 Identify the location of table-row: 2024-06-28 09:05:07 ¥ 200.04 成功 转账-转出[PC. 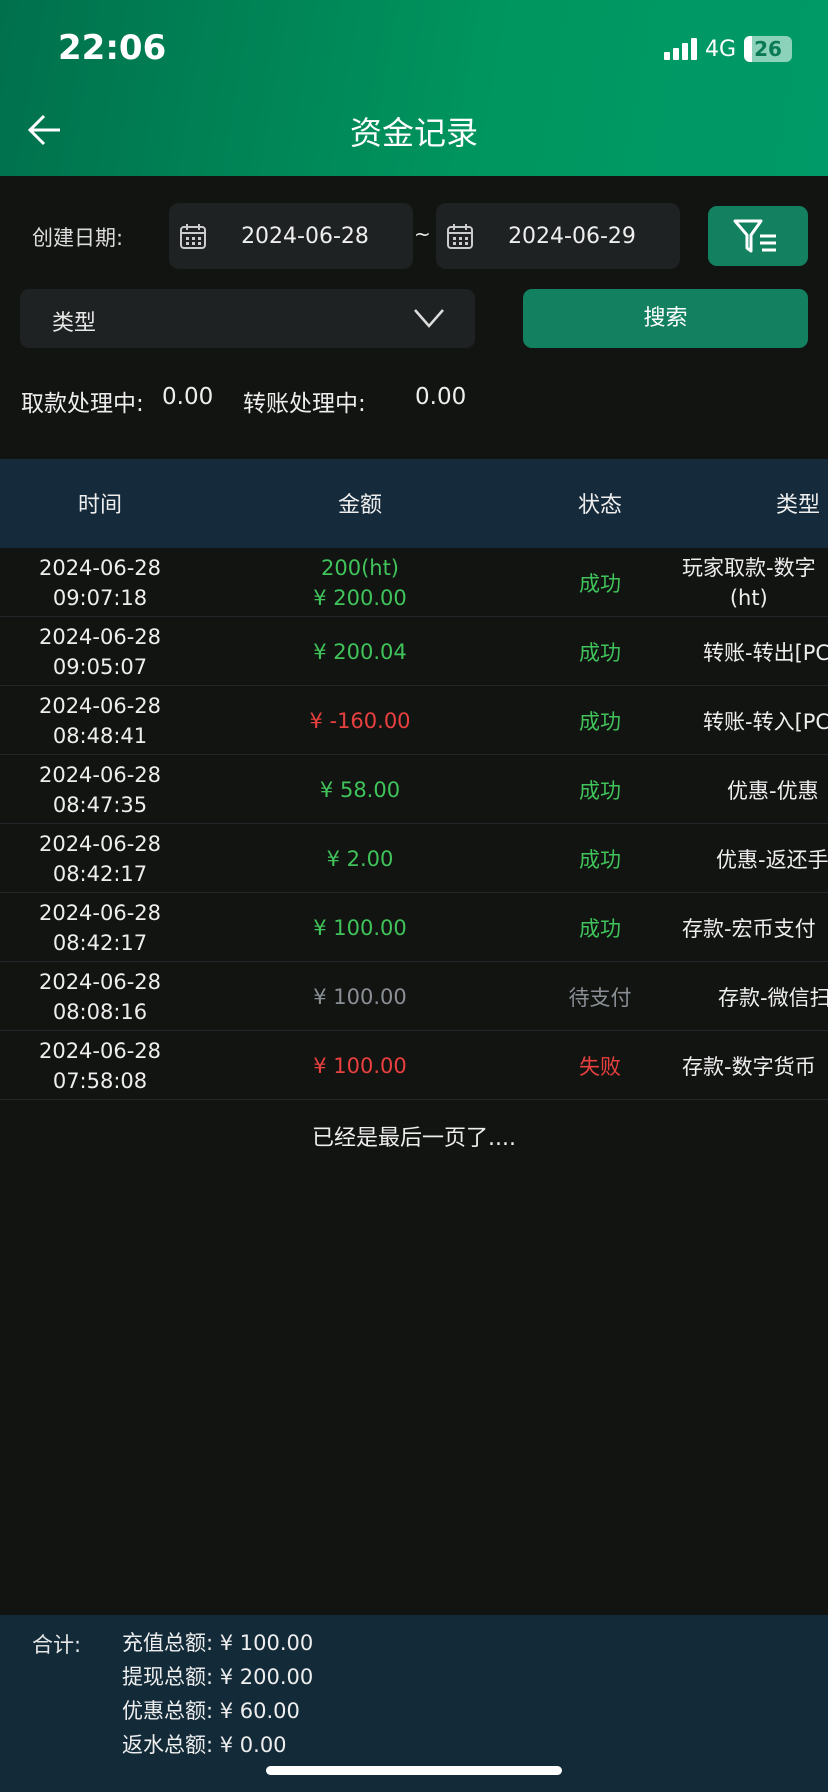
(414, 651).